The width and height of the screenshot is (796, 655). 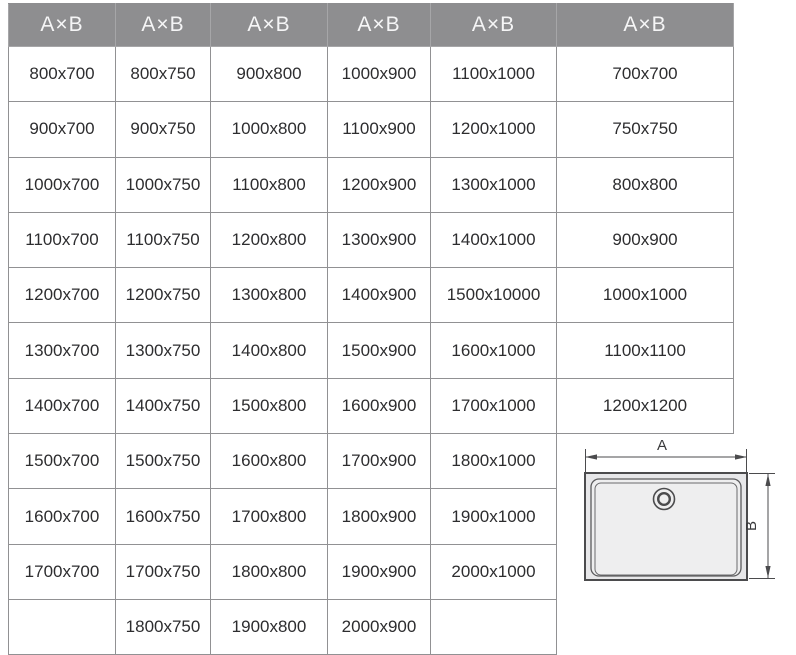 What do you see at coordinates (493, 129) in the screenshot?
I see `size-cell: 1200x1000` at bounding box center [493, 129].